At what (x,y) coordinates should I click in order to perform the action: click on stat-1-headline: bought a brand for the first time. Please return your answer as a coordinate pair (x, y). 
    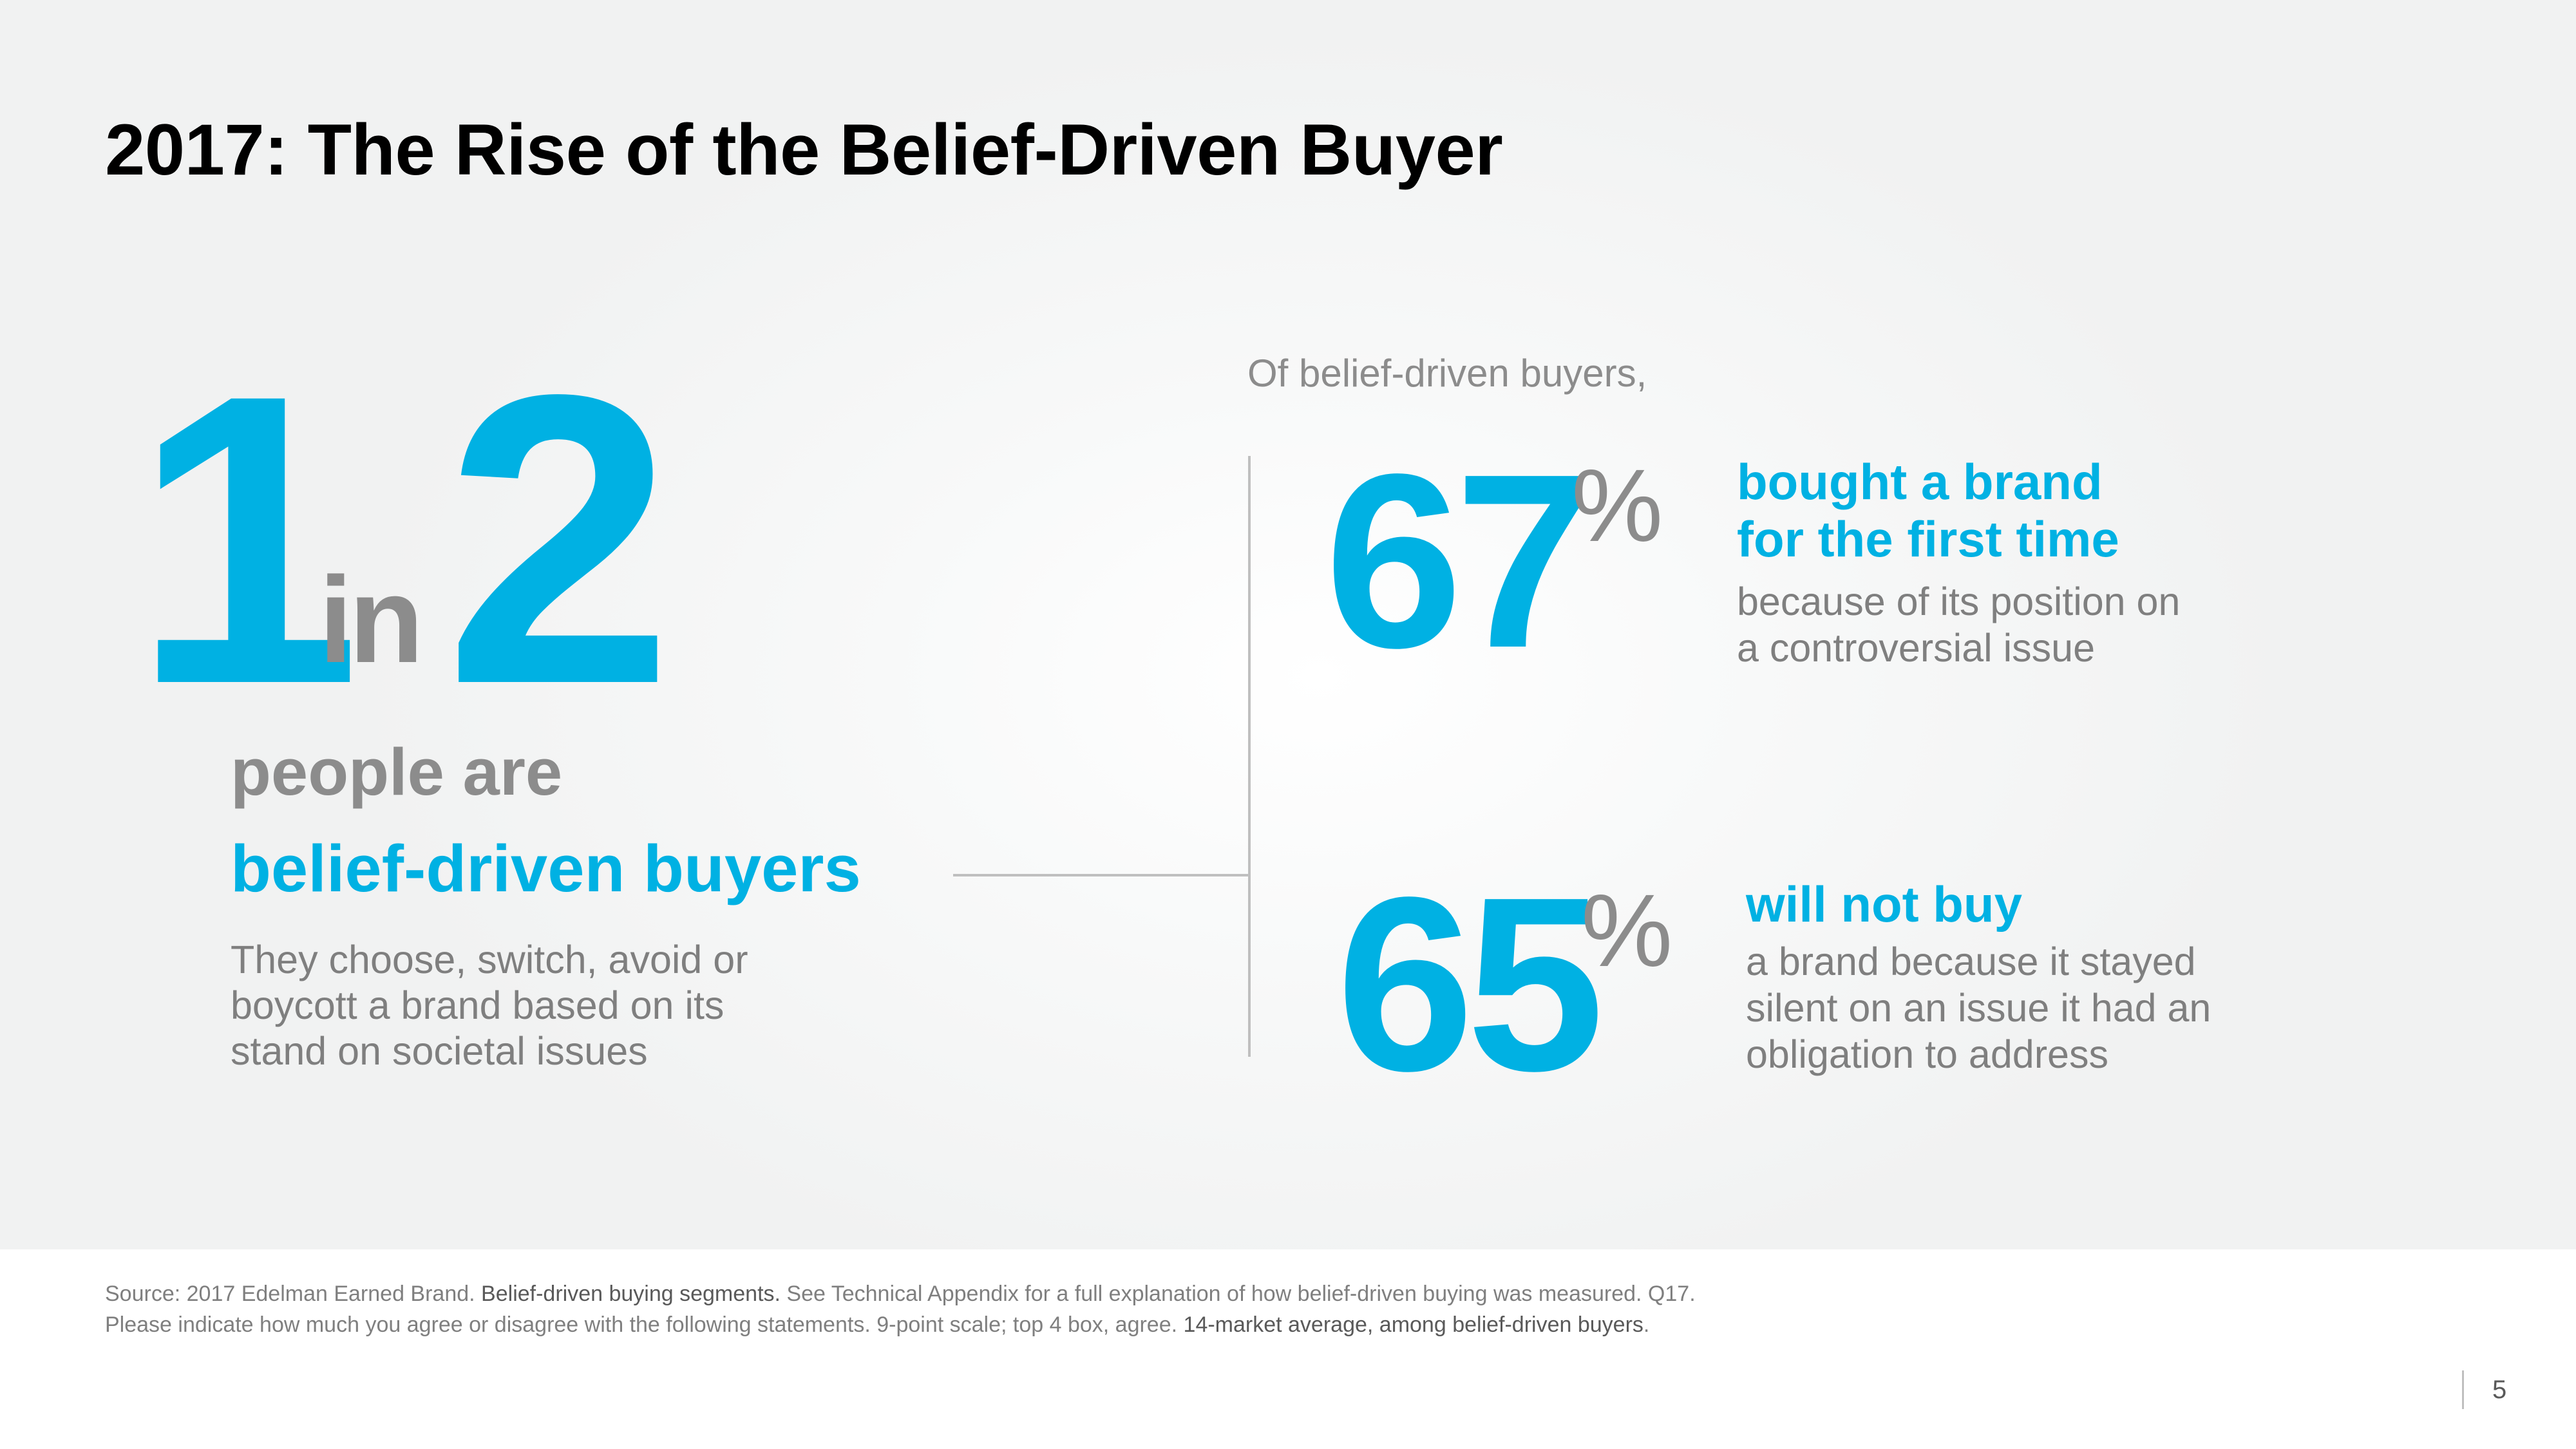
    Looking at the image, I should click on (1928, 511).